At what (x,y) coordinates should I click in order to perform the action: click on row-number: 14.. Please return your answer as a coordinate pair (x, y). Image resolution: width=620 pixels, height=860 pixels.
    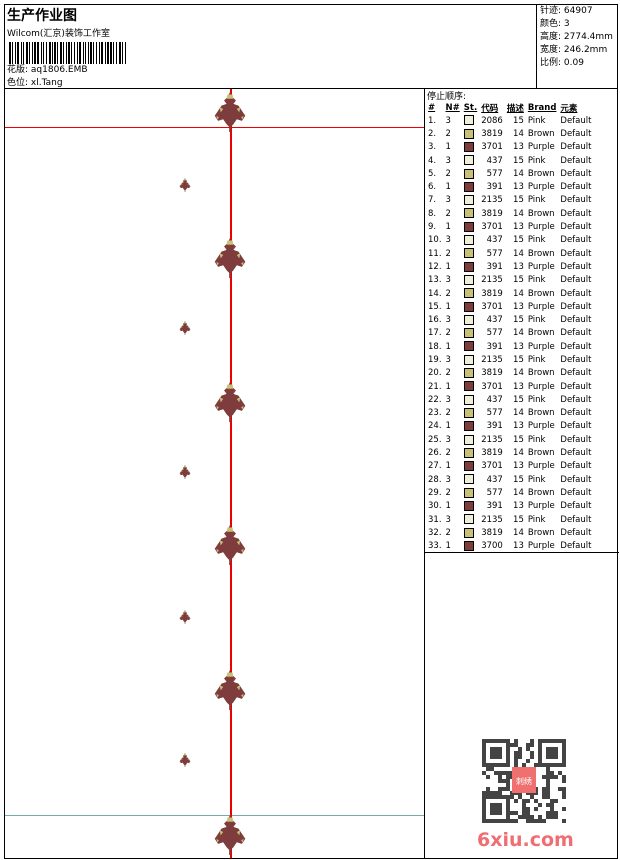
    Looking at the image, I should click on (435, 293).